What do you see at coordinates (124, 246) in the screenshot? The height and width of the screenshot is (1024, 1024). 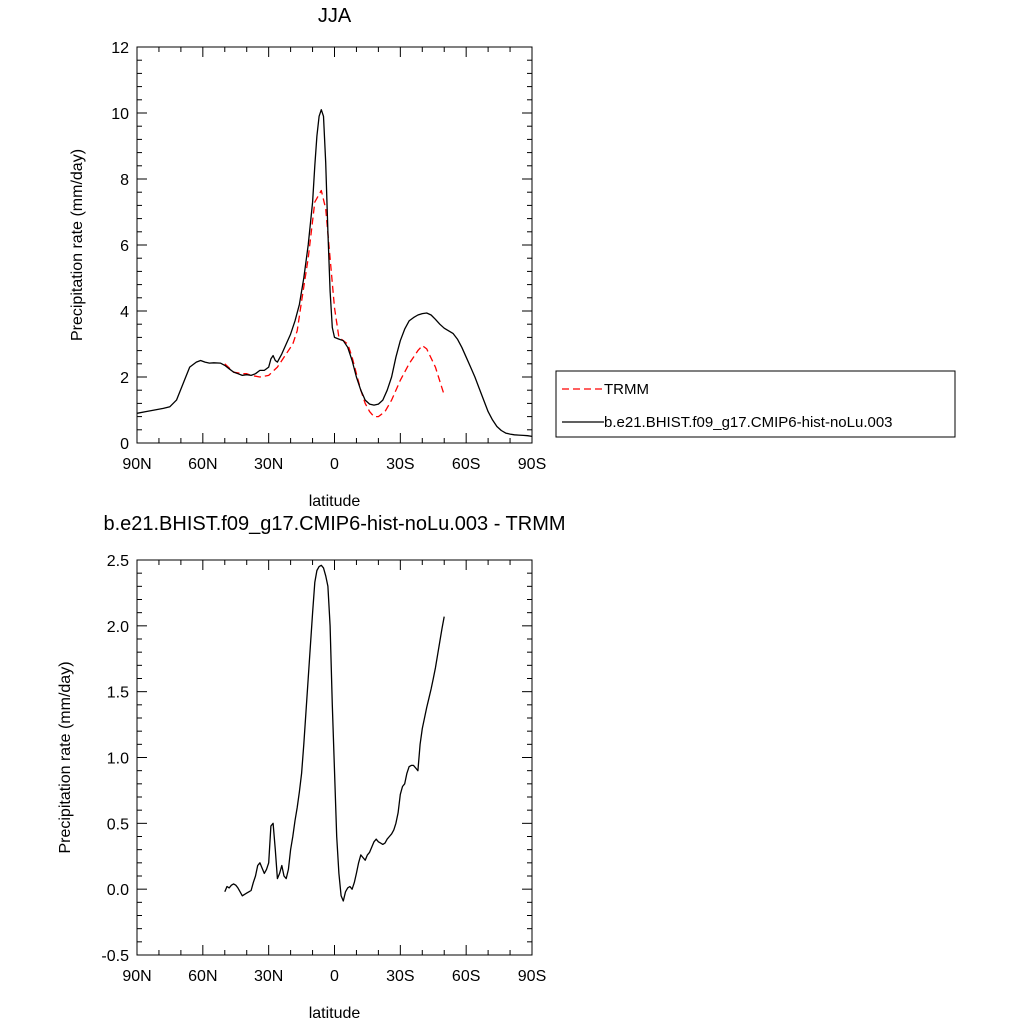 I see `y-tick-label: 6` at bounding box center [124, 246].